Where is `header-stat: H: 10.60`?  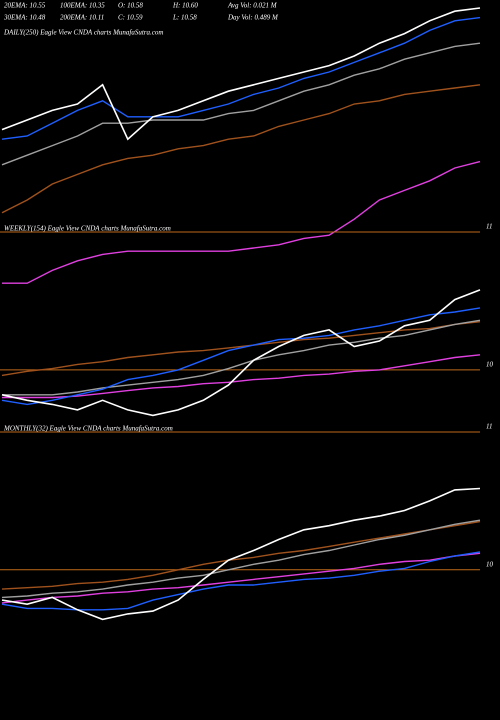 header-stat: H: 10.60 is located at coordinates (185, 6).